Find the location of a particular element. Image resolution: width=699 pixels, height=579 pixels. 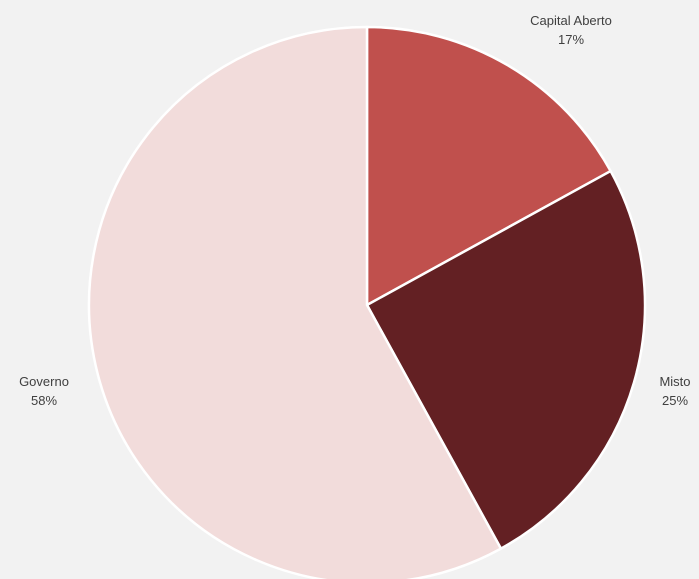

slice-label-capital-aberto: Capital Aberto is located at coordinates (571, 20).